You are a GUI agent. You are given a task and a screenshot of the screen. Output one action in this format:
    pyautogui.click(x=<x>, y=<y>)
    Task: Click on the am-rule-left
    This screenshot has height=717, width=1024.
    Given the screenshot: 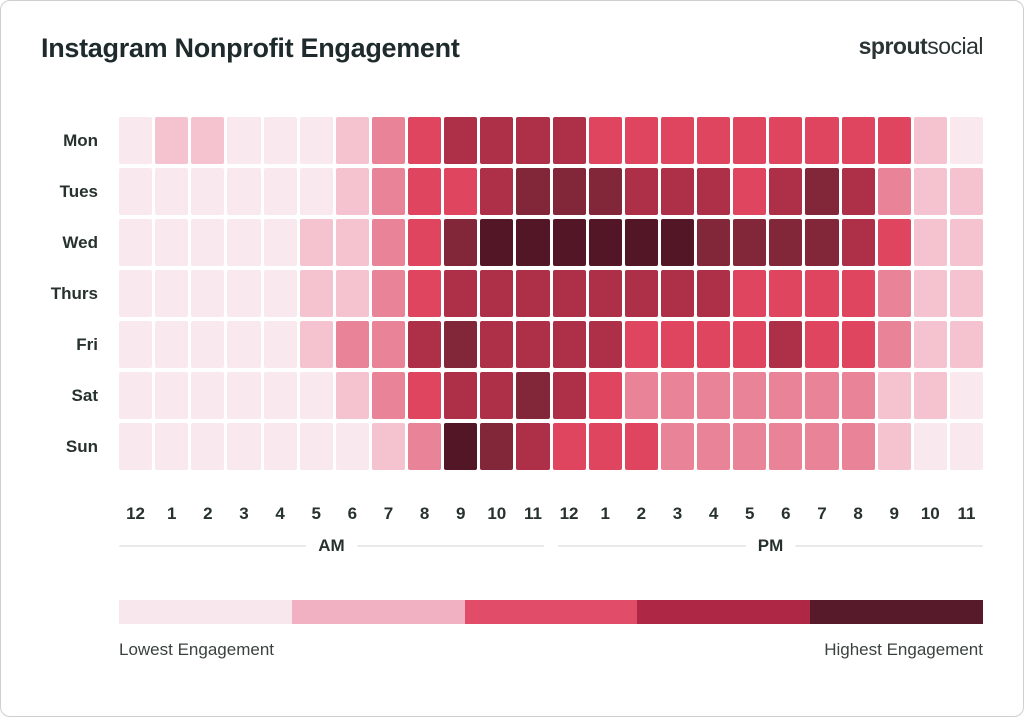 What is the action you would take?
    pyautogui.click(x=213, y=546)
    